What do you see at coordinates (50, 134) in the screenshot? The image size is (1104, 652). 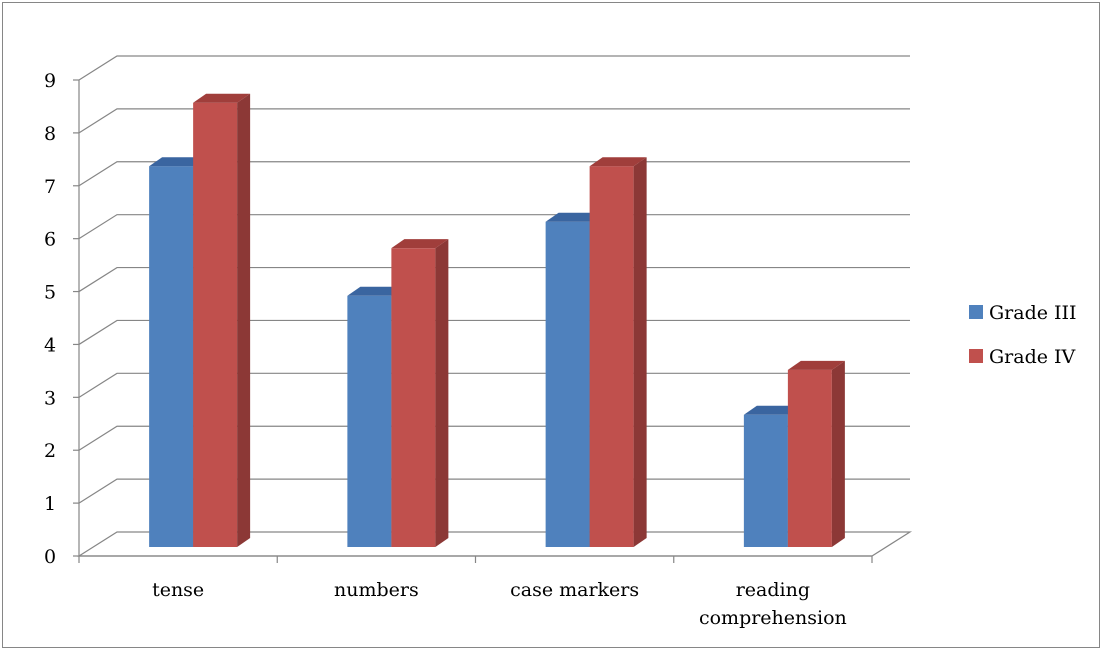 I see `y-tick-label: 8` at bounding box center [50, 134].